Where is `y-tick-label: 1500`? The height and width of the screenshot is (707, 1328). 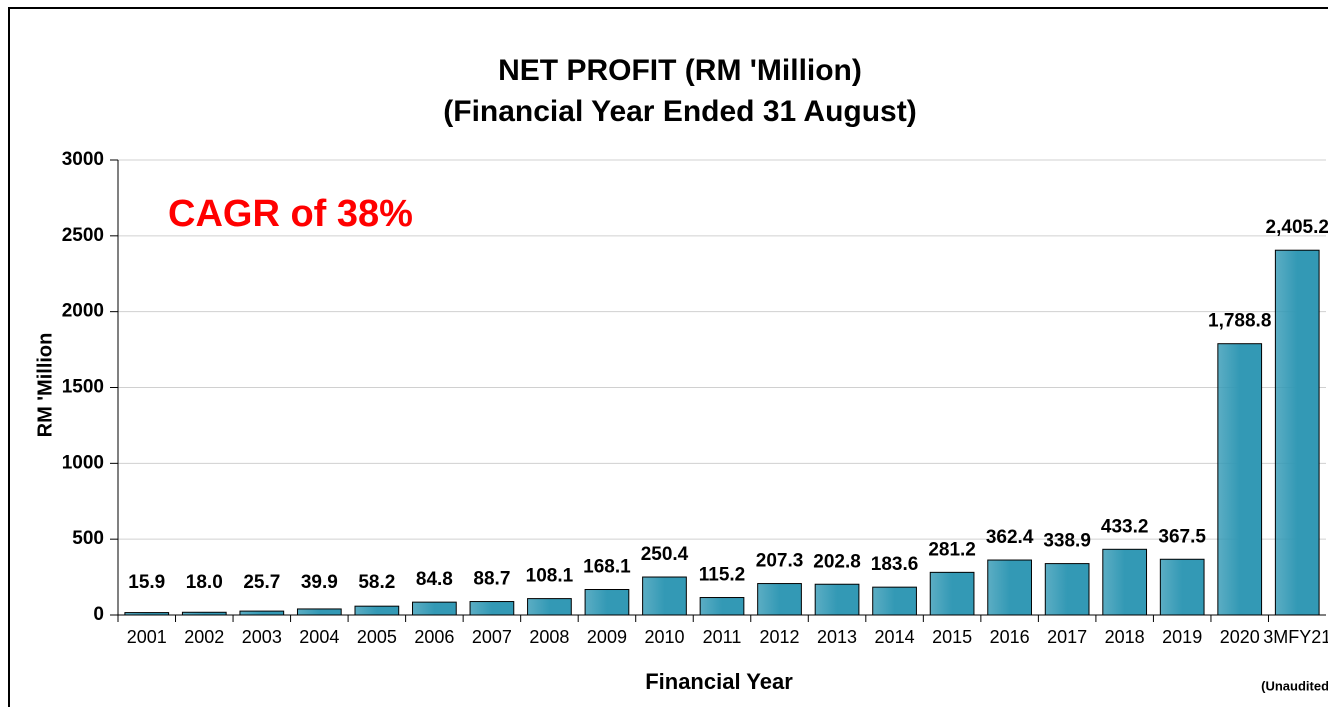 y-tick-label: 1500 is located at coordinates (83, 387).